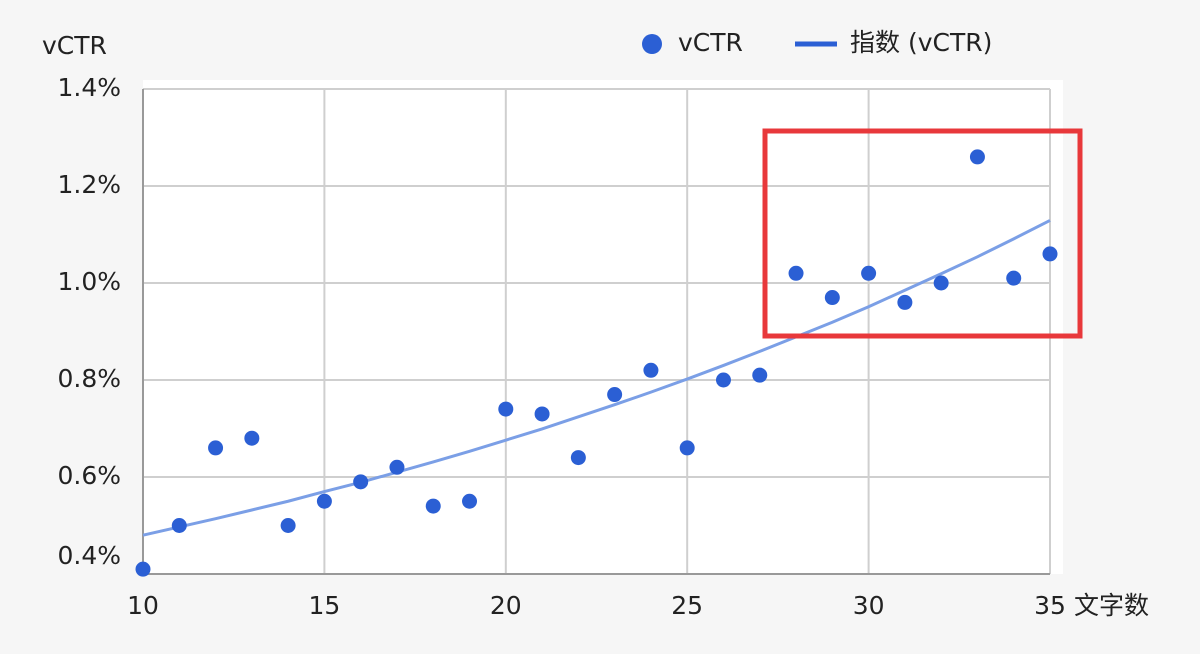 This screenshot has width=1200, height=654. I want to click on y-tick-label: 1.0%, so click(89, 281).